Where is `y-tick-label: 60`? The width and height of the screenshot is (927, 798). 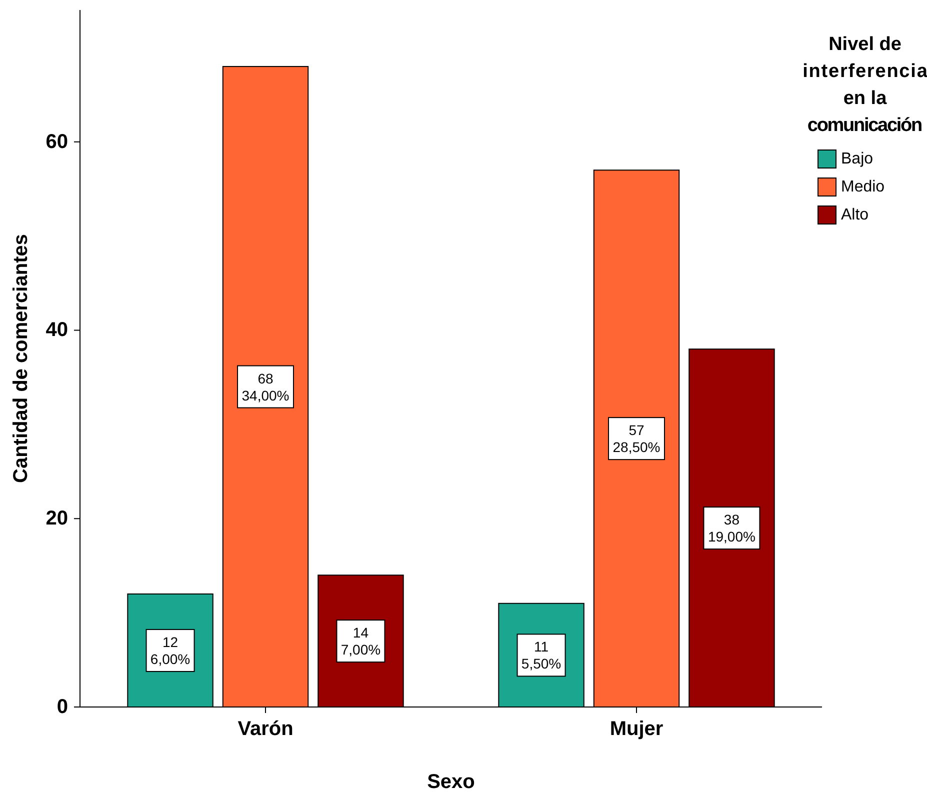 y-tick-label: 60 is located at coordinates (57, 141).